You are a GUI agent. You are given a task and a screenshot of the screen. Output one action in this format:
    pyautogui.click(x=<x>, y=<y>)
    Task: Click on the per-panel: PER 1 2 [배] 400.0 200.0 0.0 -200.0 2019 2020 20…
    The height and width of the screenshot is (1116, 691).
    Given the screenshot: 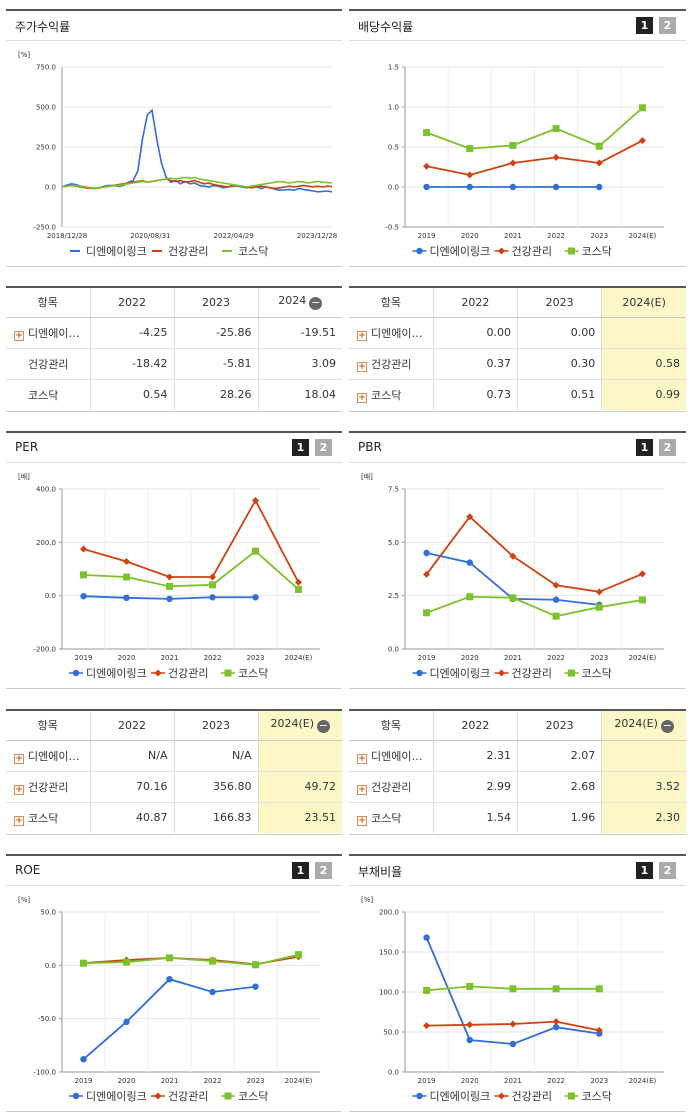 What is the action you would take?
    pyautogui.click(x=174, y=560)
    